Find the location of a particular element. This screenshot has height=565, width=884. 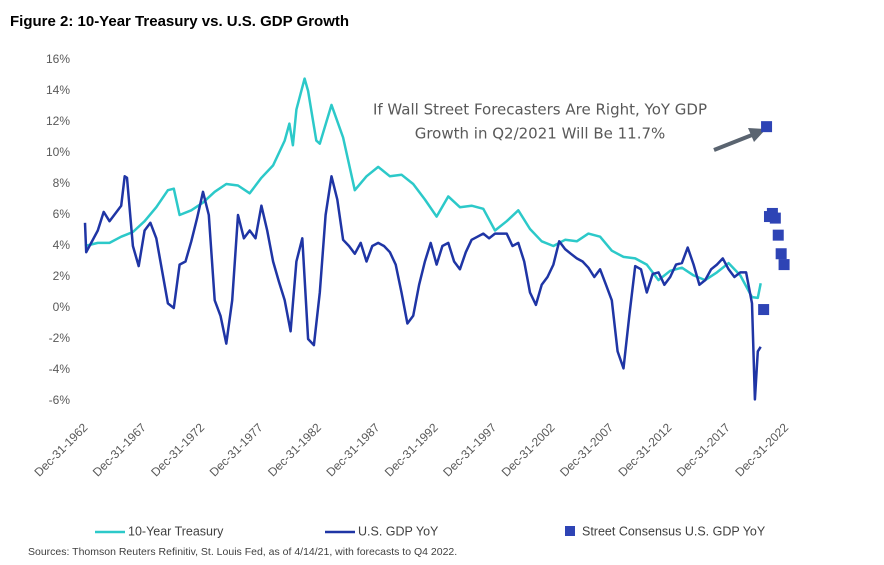

x-tick-label: Dec-31-1987 is located at coordinates (352, 449).